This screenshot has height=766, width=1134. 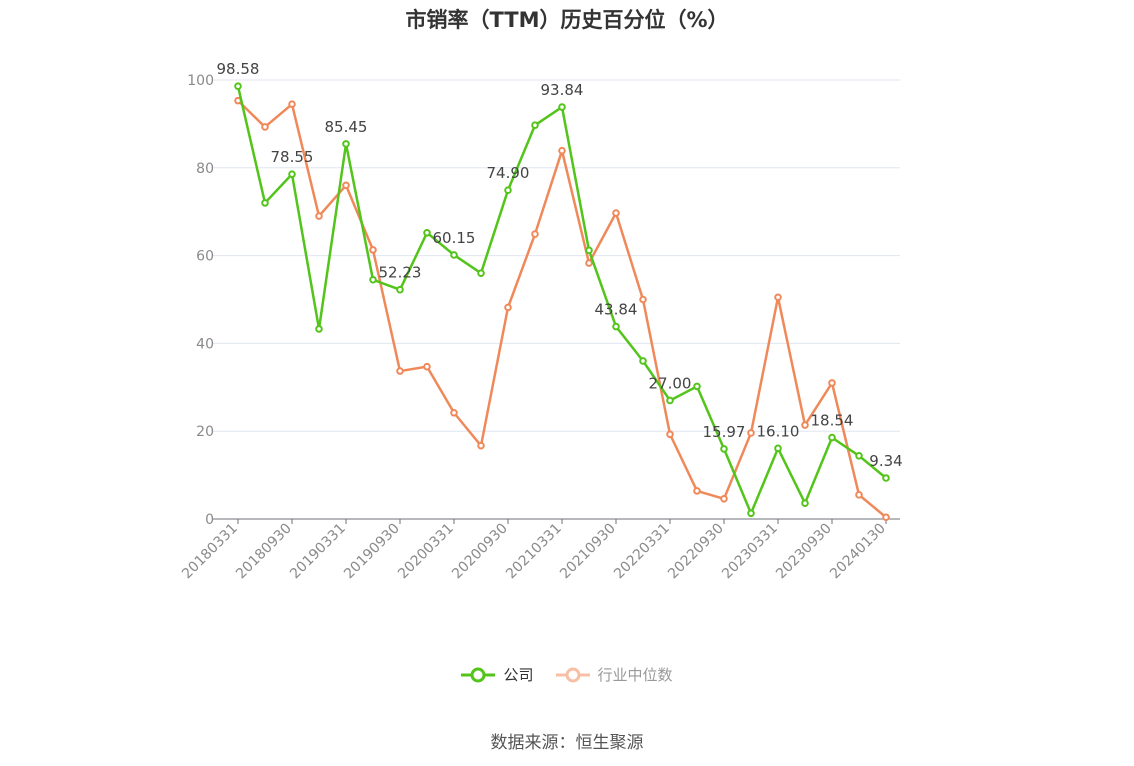 What do you see at coordinates (750, 552) in the screenshot?
I see `x-tick-label: 20230331` at bounding box center [750, 552].